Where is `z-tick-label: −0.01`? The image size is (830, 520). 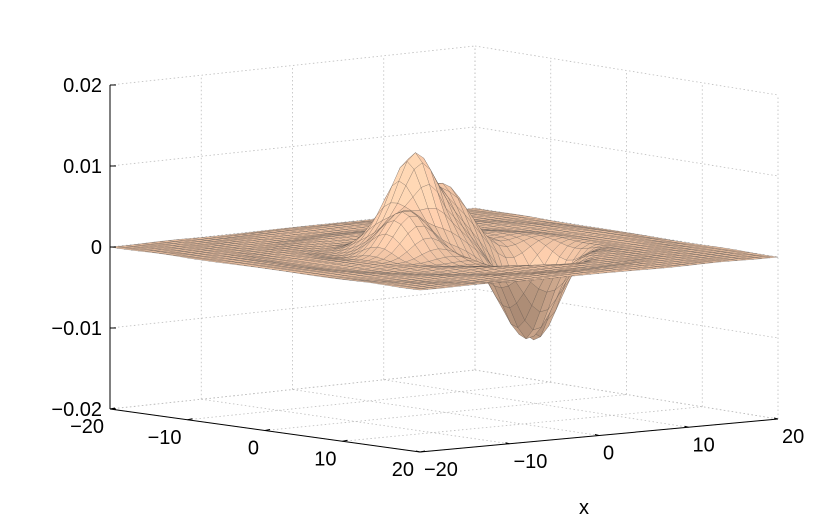
z-tick-label: −0.01 is located at coordinates (76, 329).